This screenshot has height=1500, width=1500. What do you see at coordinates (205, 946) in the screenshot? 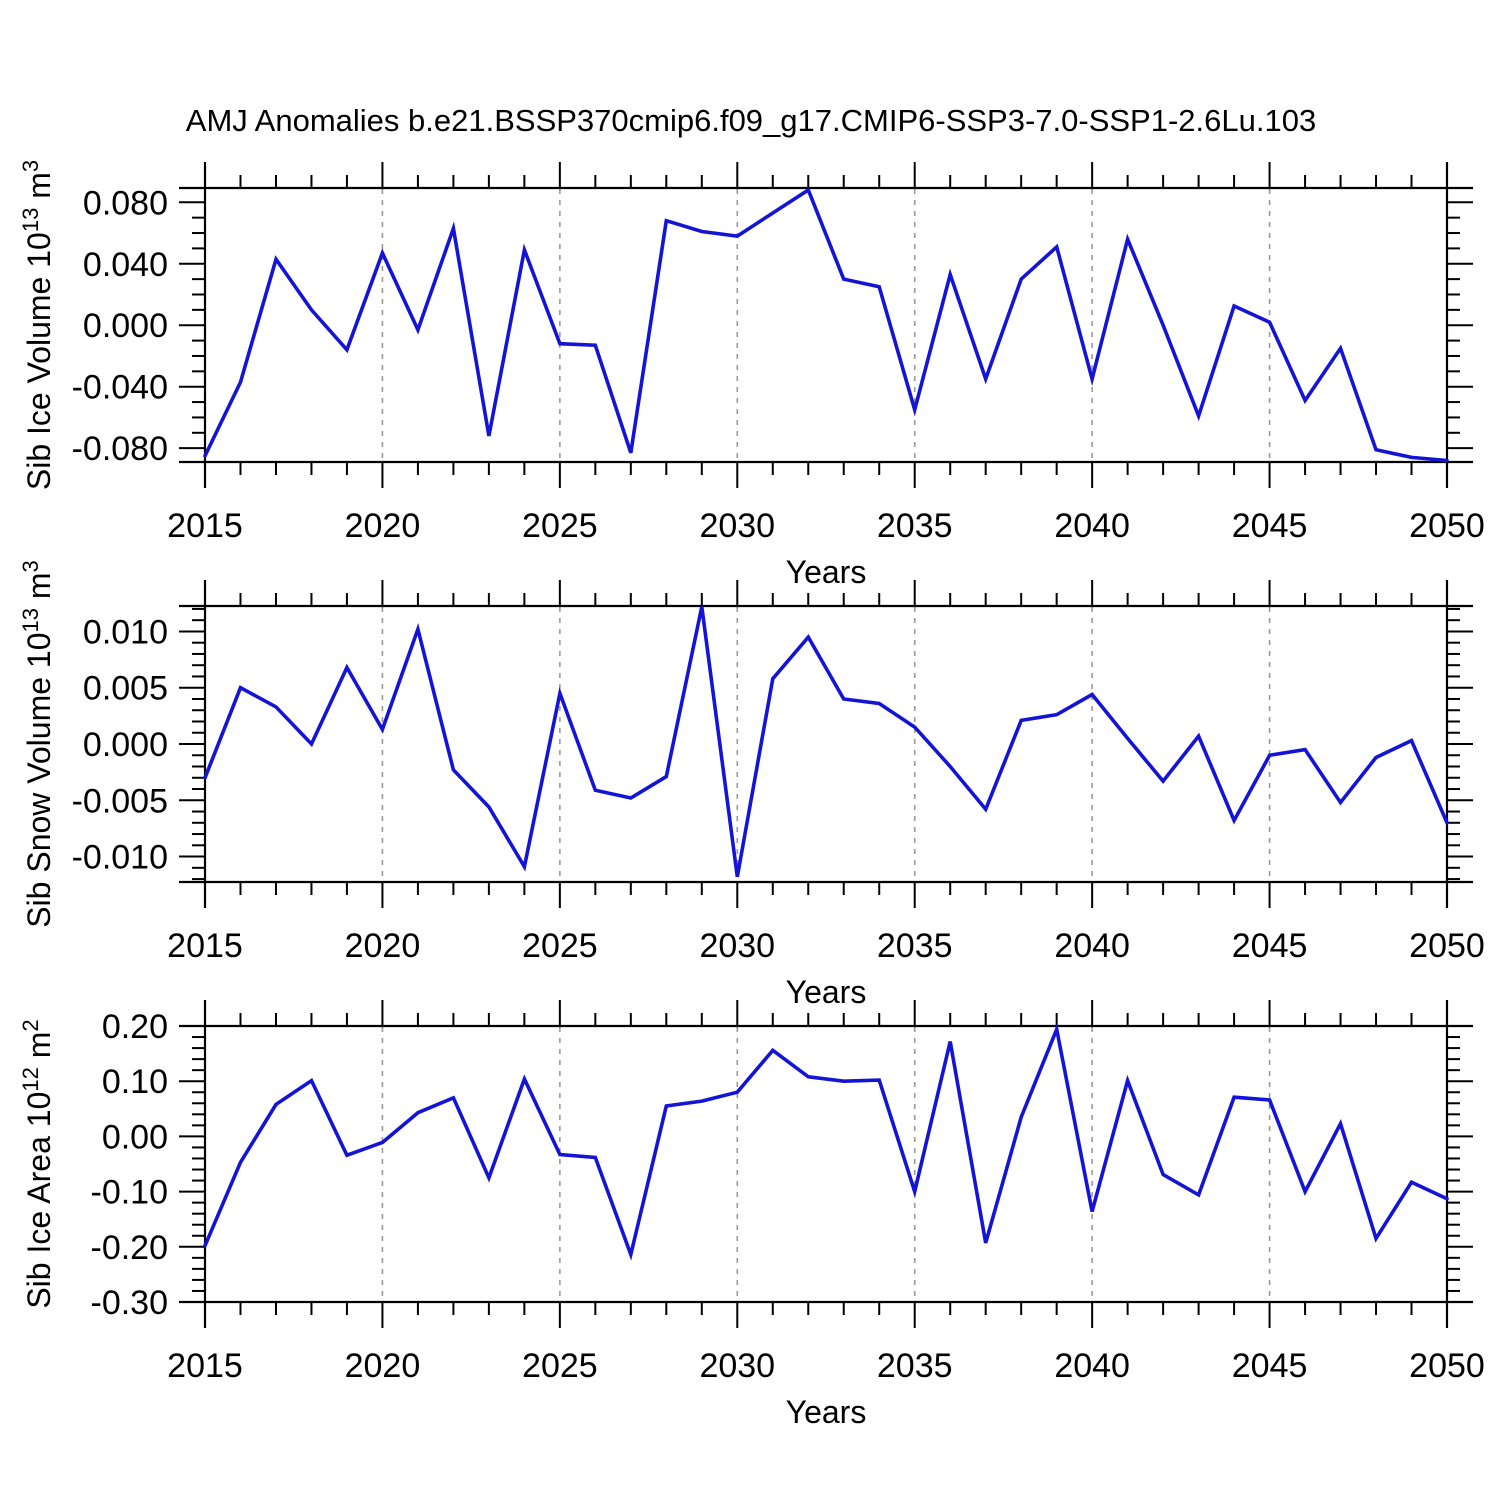
I see `panel-2-x-tick-label: 2015` at bounding box center [205, 946].